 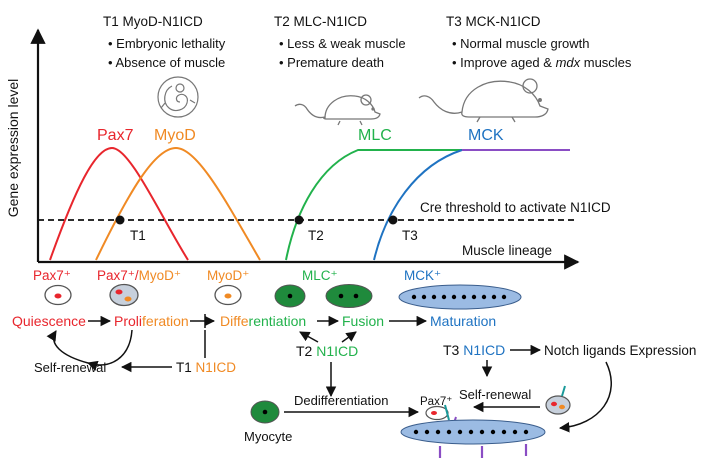 What do you see at coordinates (363, 321) in the screenshot?
I see `fusion-label: Fusion` at bounding box center [363, 321].